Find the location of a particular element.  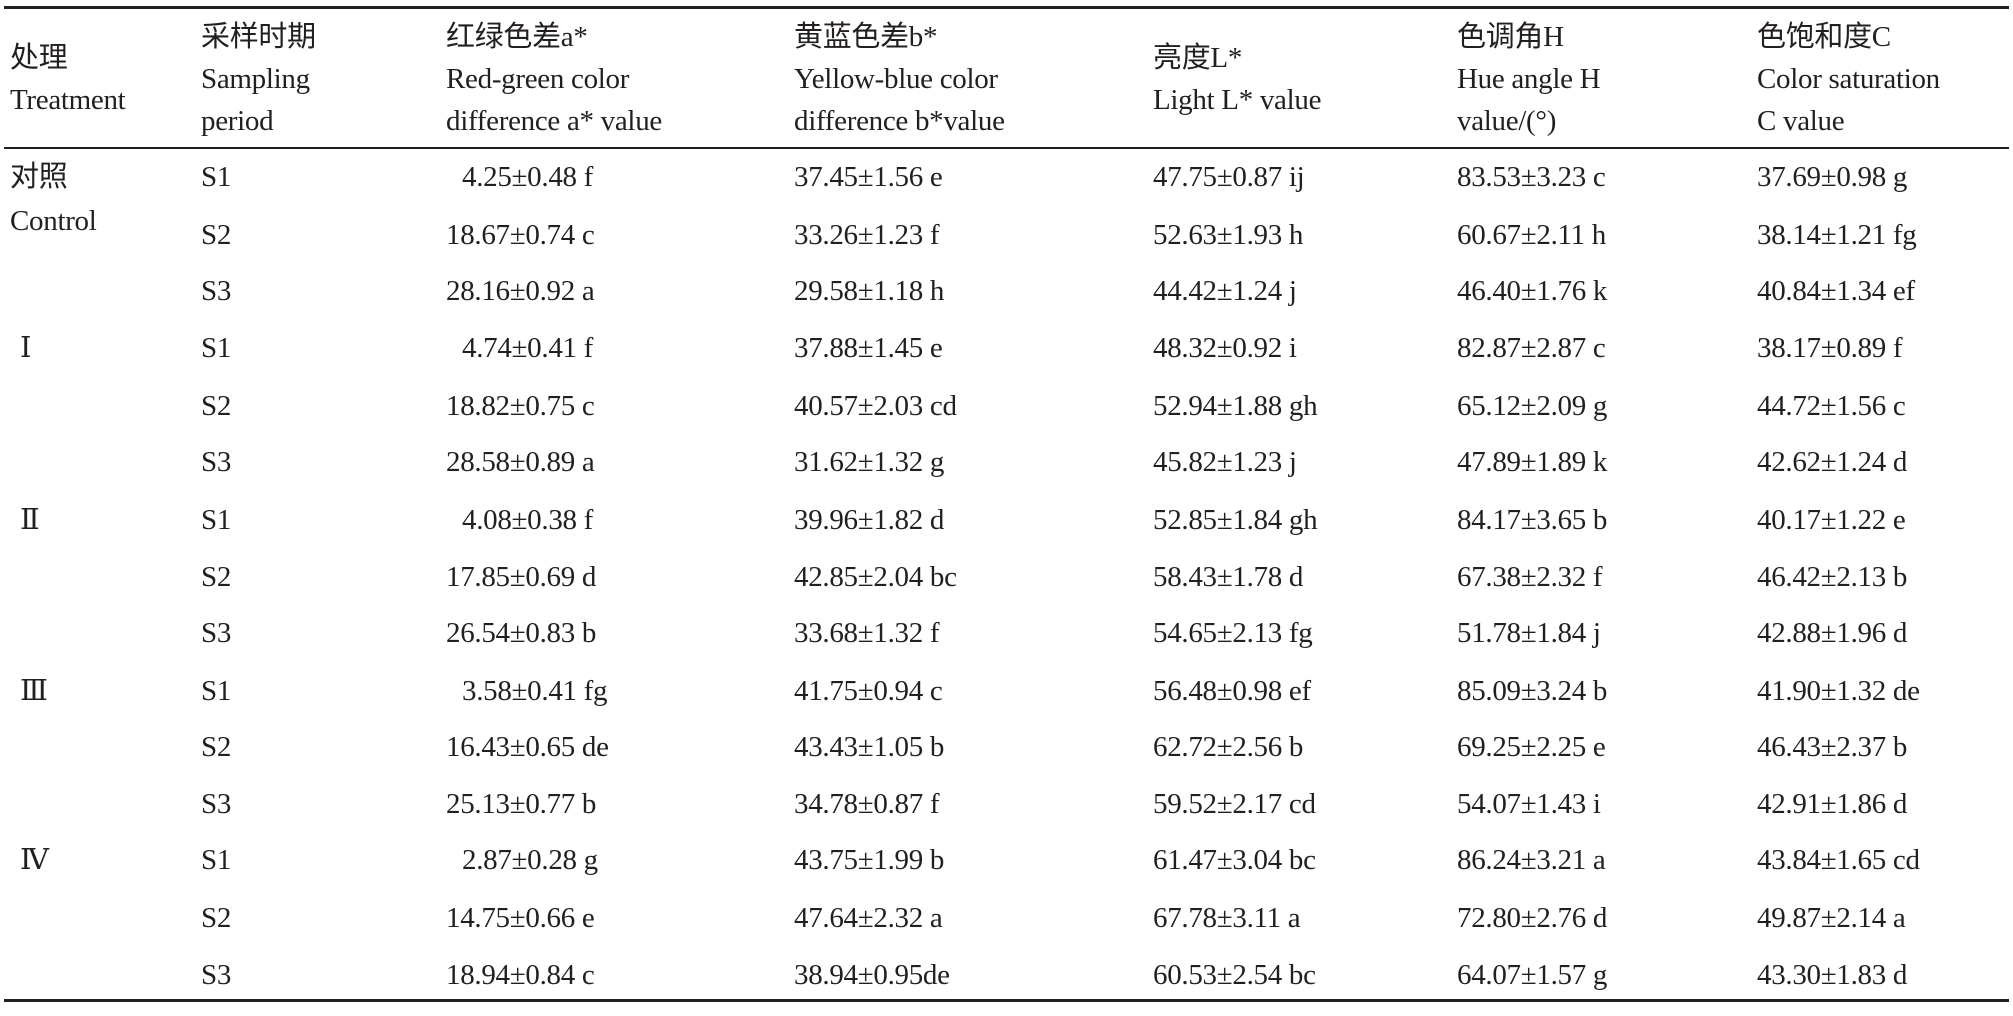

treatment-label: Ⅰ is located at coordinates (26, 348).